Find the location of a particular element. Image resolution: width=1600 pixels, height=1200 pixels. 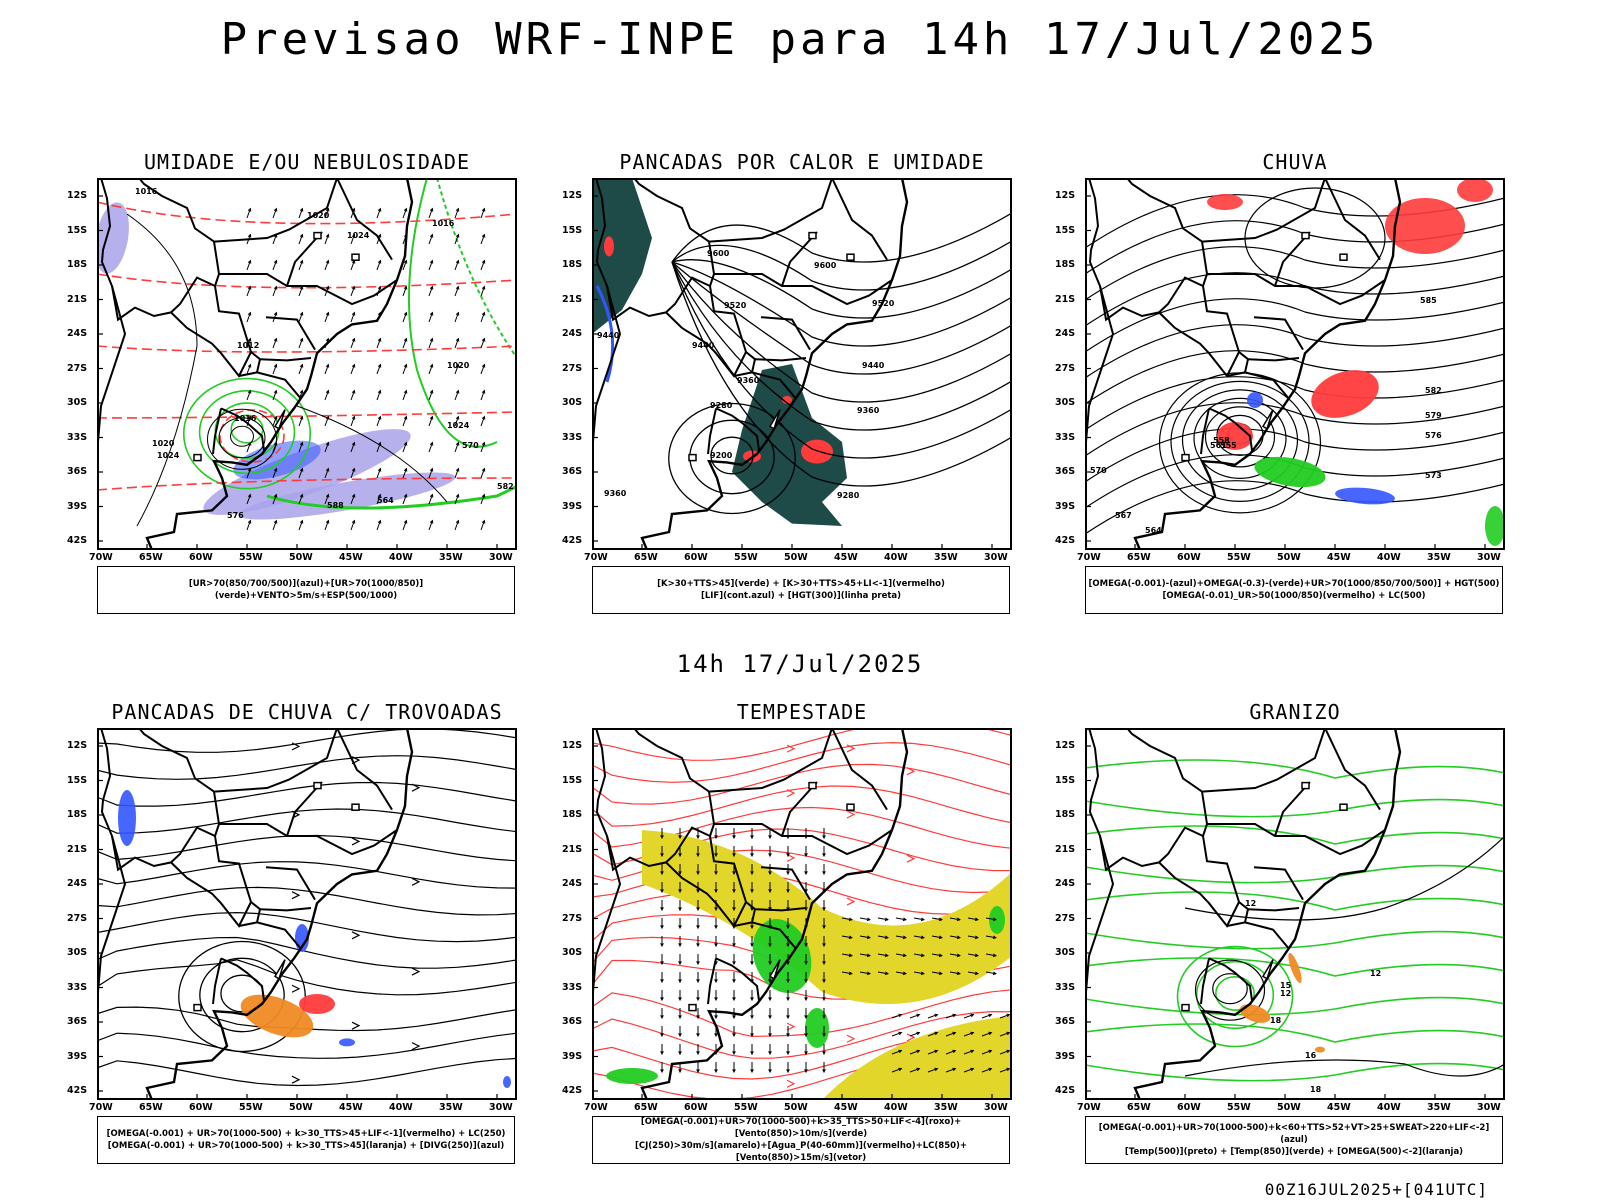

streamline is located at coordinates (307, 875).